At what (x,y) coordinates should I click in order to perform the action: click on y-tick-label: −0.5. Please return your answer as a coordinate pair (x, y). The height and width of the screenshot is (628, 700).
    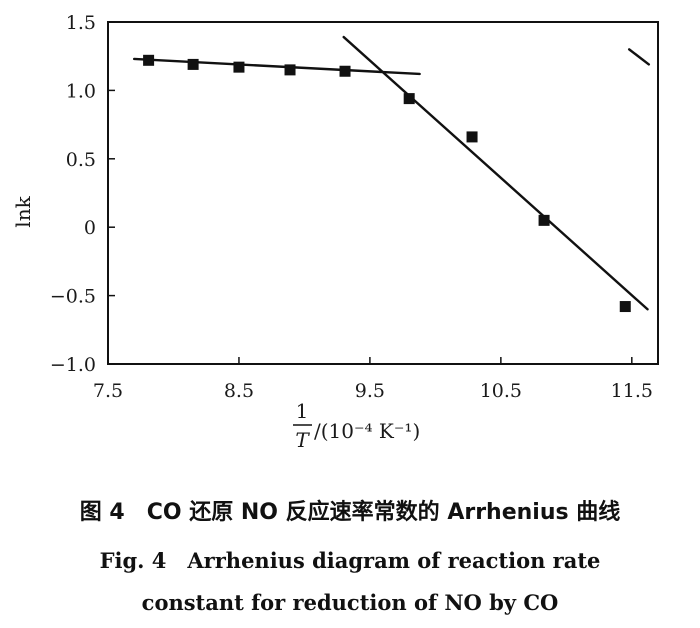
    Looking at the image, I should click on (73, 297).